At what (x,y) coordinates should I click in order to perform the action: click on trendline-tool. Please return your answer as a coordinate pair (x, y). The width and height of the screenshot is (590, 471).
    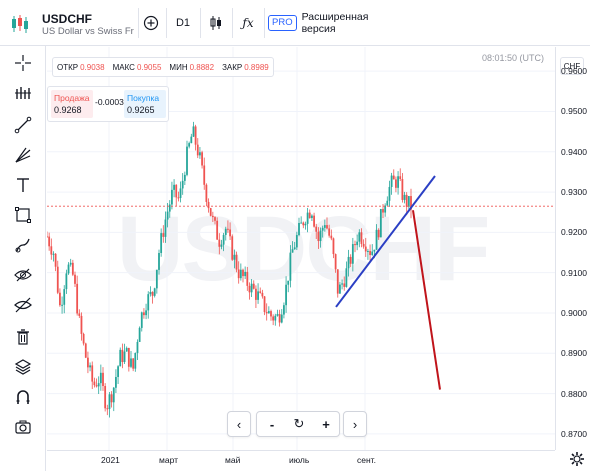
    Looking at the image, I should click on (23, 125).